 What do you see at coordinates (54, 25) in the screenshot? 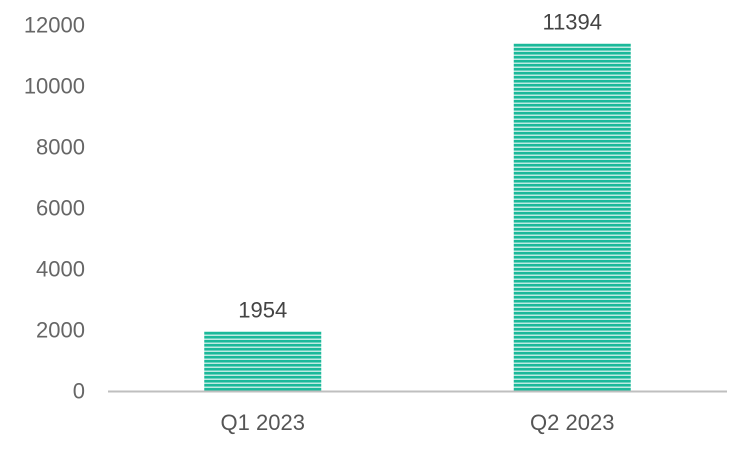
I see `y-tick-label: 12000` at bounding box center [54, 25].